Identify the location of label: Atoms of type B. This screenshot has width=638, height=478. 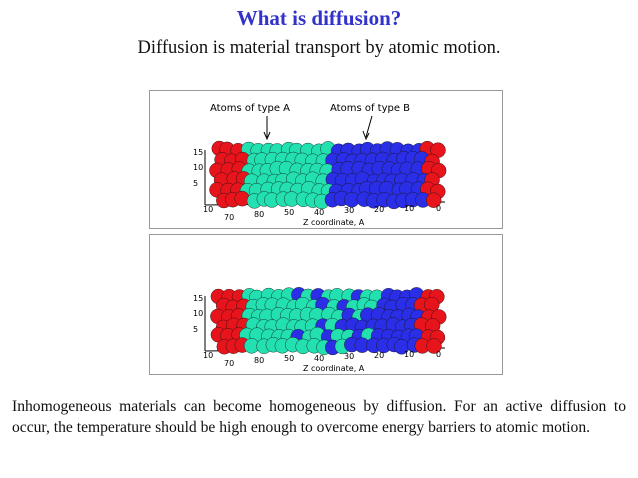
(370, 108).